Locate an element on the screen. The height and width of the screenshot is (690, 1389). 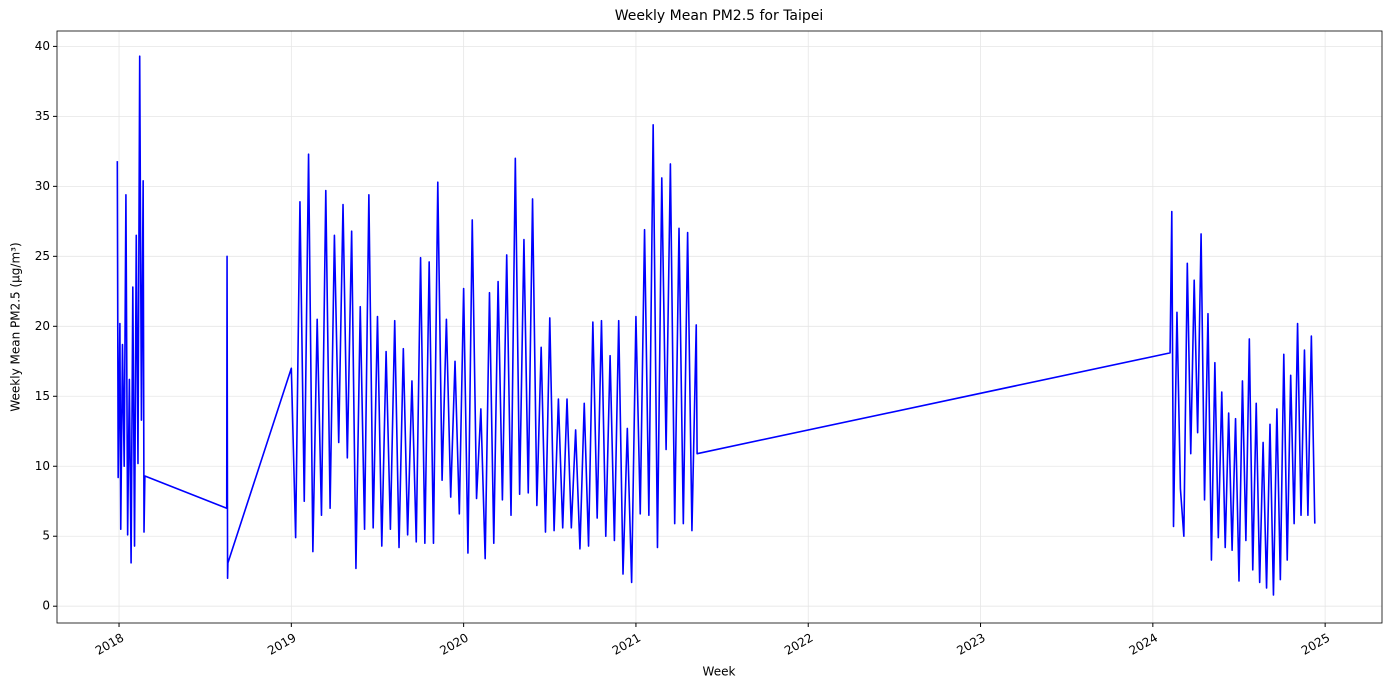
x-axis-label: Week is located at coordinates (719, 672).